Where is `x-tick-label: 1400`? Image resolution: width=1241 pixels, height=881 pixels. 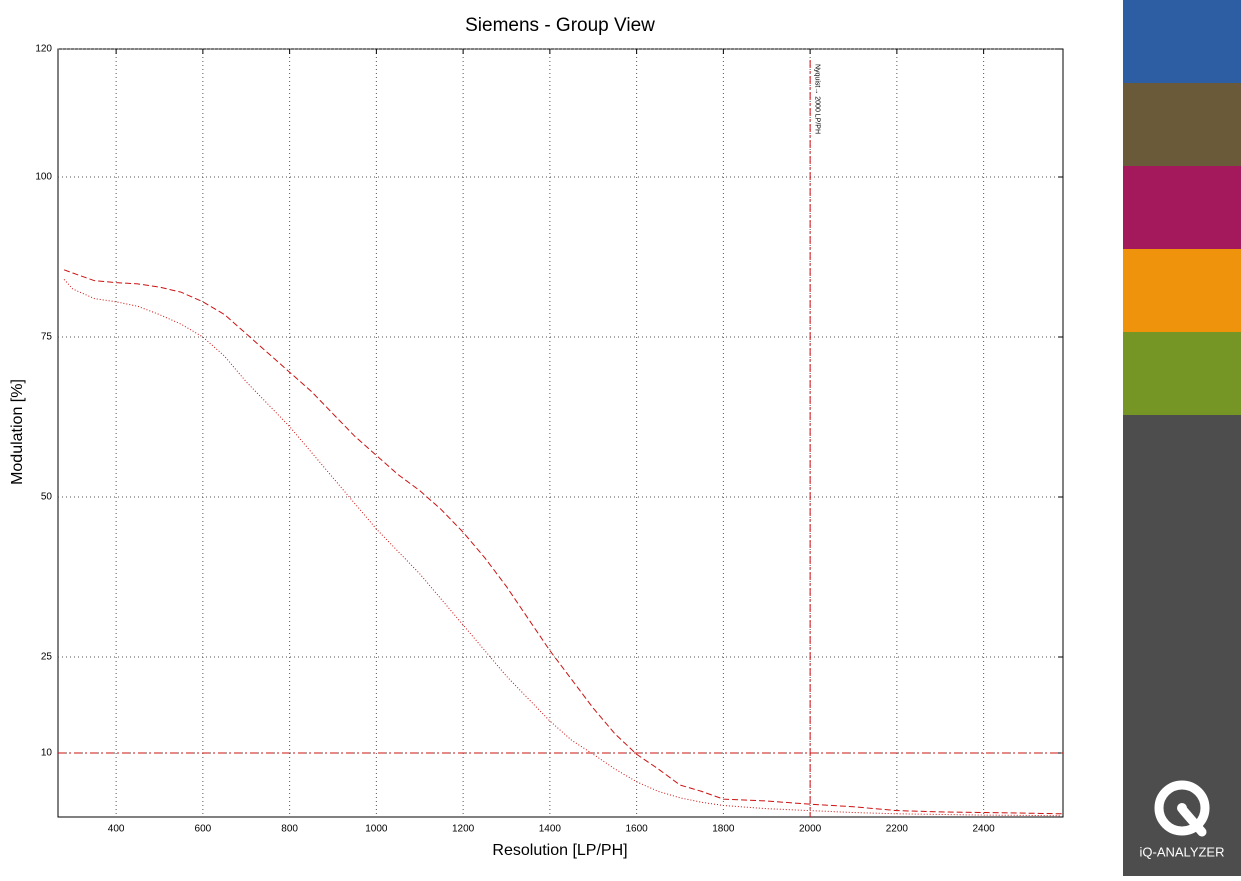
x-tick-label: 1400 is located at coordinates (550, 829).